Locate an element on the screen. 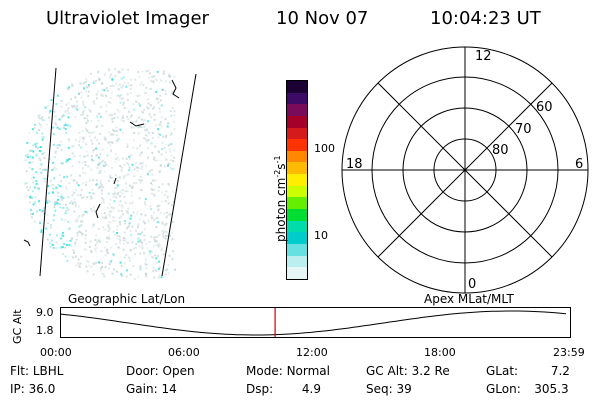 This screenshot has height=400, width=600. timeline-tick-2359: 23:59 is located at coordinates (569, 352).